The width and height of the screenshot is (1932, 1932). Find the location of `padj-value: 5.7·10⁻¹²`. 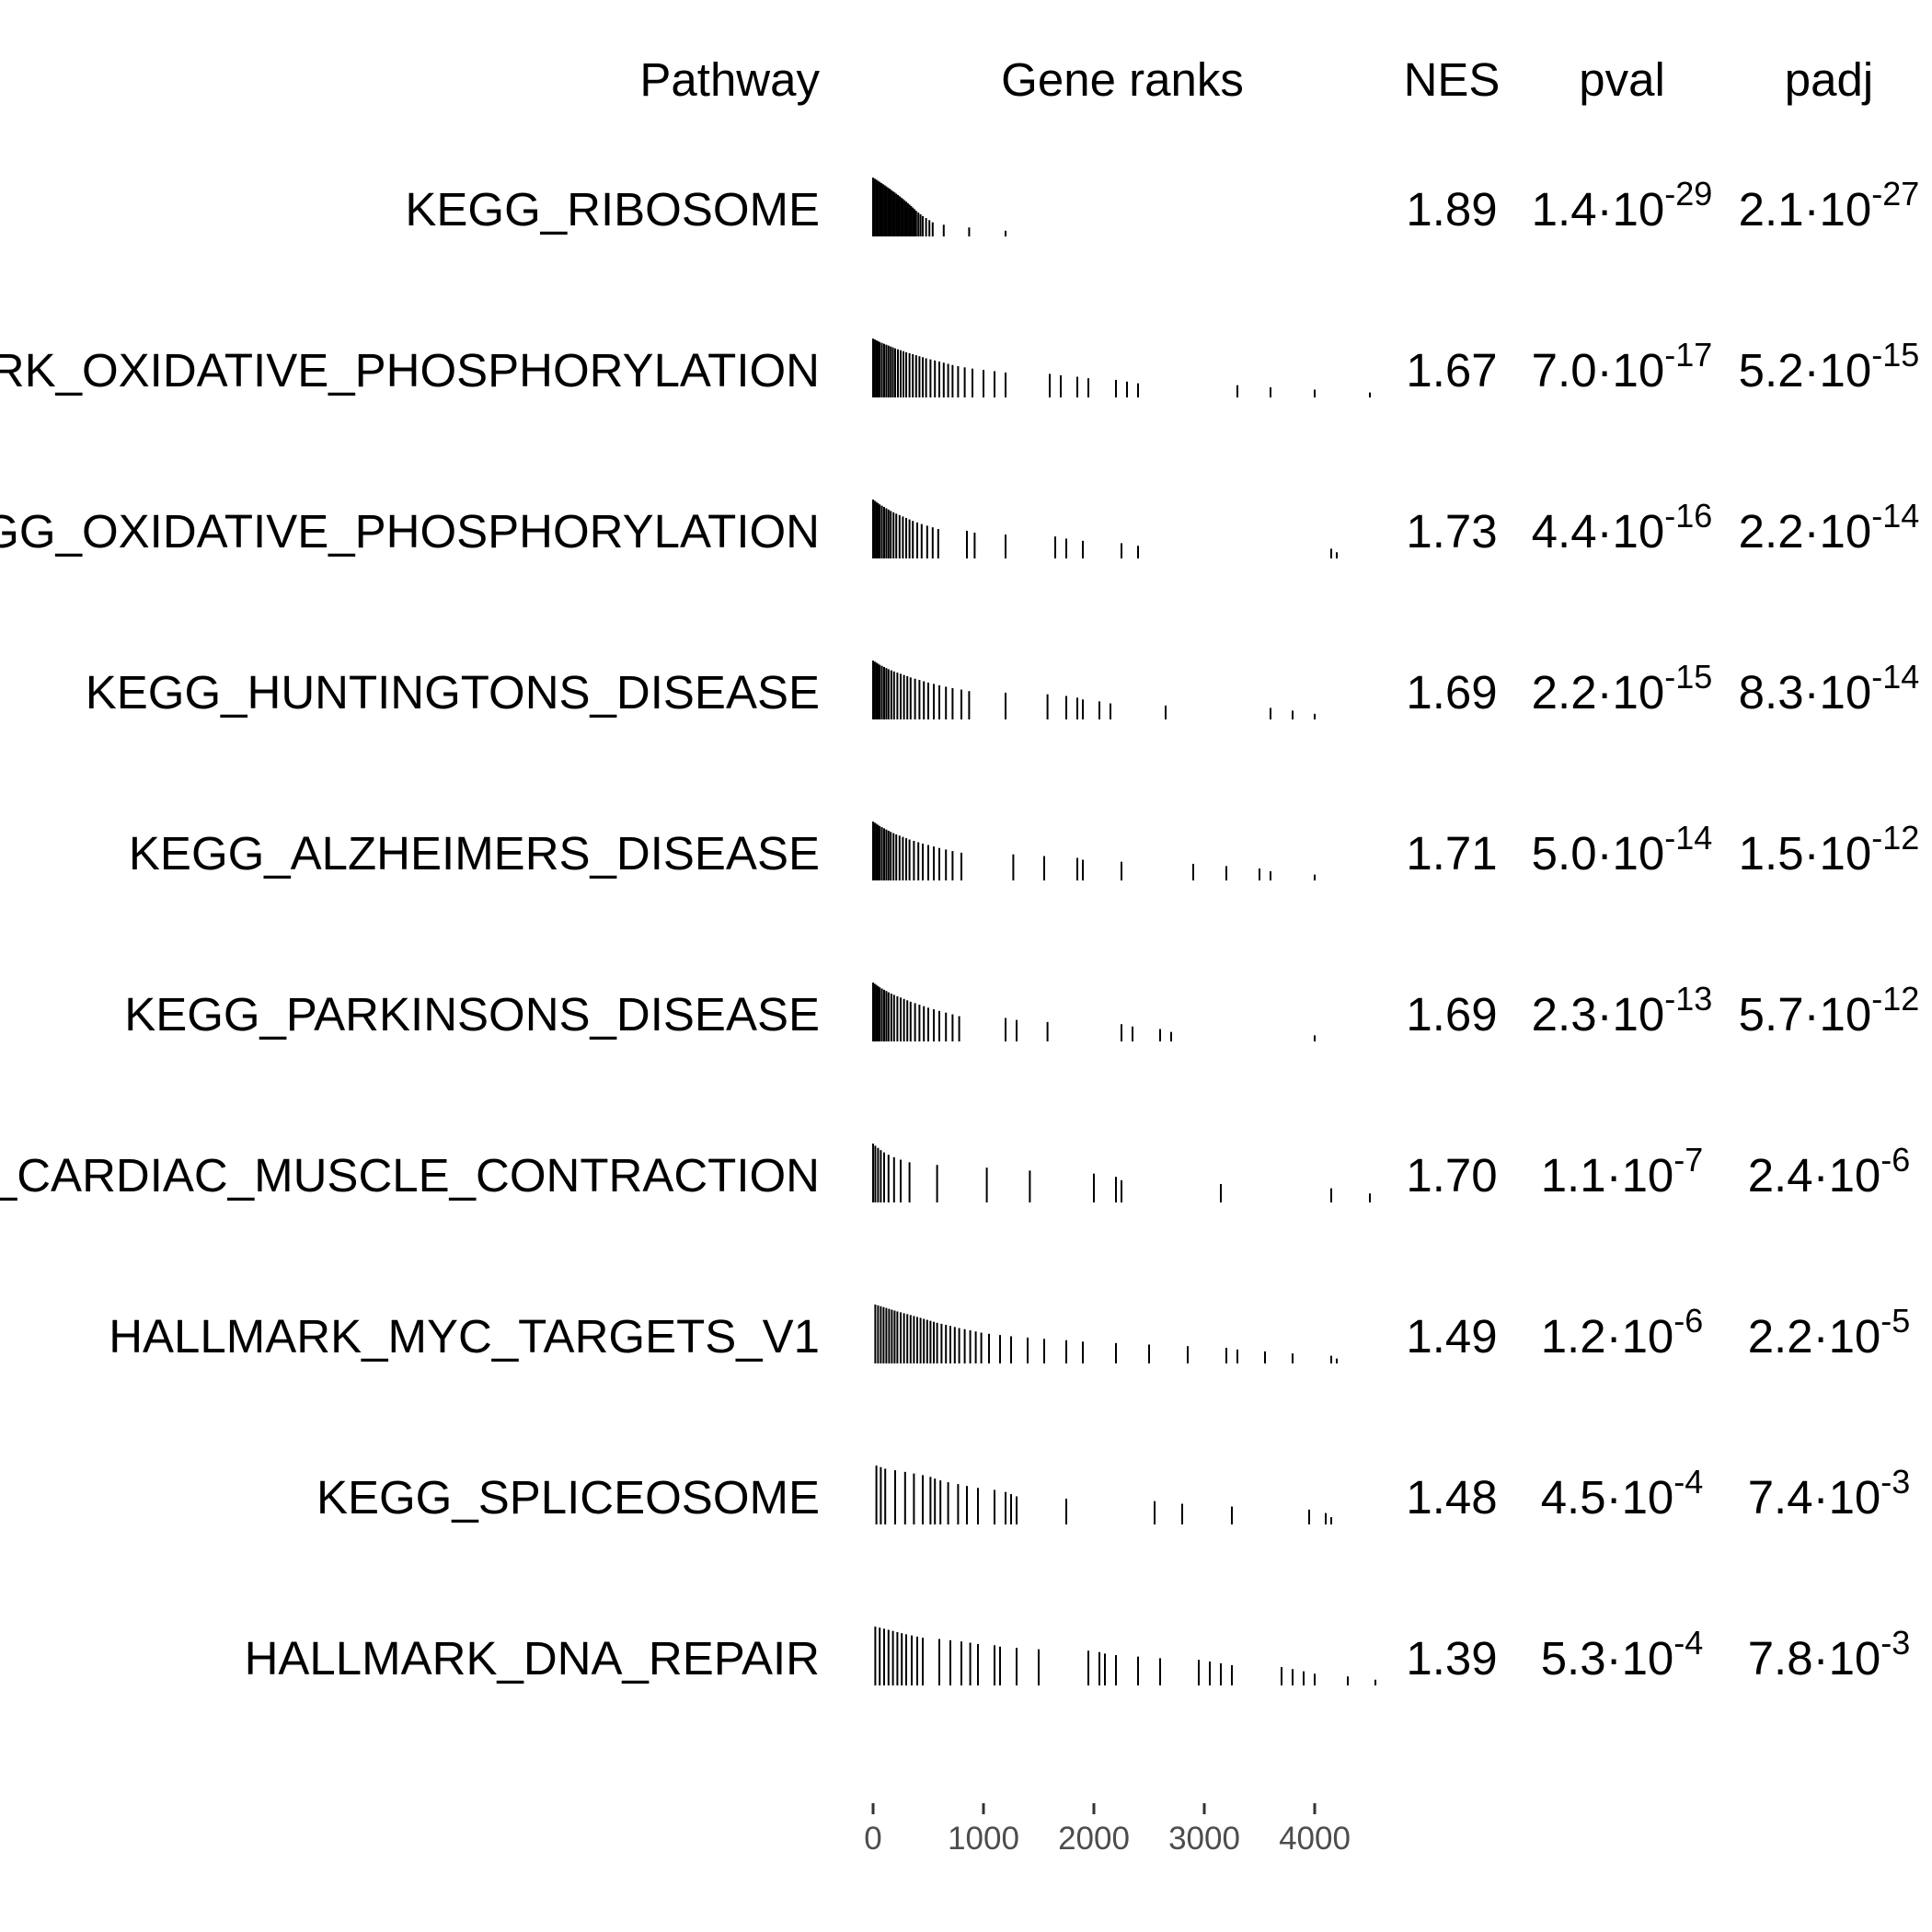

padj-value: 5.7·10⁻¹² is located at coordinates (1829, 1010).